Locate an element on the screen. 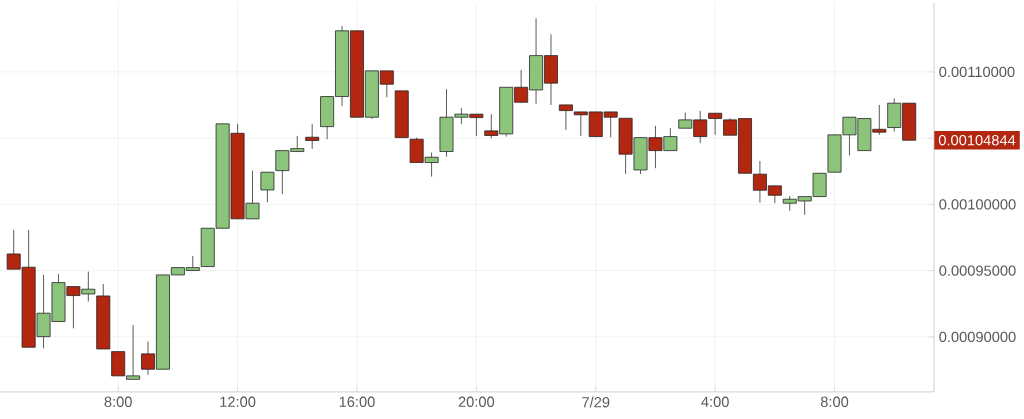  x-tick-label: 16:00 is located at coordinates (357, 402).